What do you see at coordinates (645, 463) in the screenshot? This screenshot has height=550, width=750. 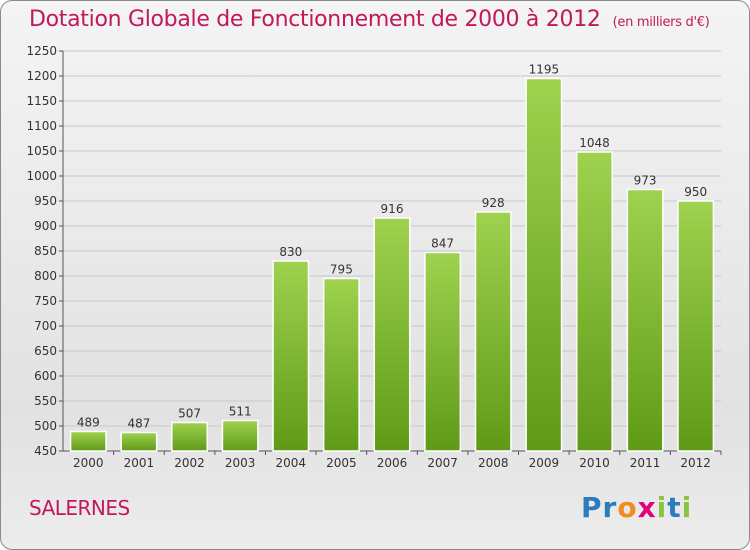 I see `x-tick-label: 2011` at bounding box center [645, 463].